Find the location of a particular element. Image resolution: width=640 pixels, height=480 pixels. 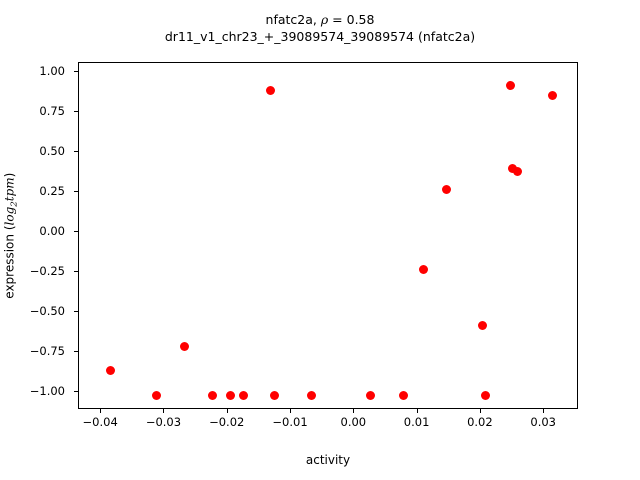

x-axis-tick-label: 0.03 is located at coordinates (543, 422).